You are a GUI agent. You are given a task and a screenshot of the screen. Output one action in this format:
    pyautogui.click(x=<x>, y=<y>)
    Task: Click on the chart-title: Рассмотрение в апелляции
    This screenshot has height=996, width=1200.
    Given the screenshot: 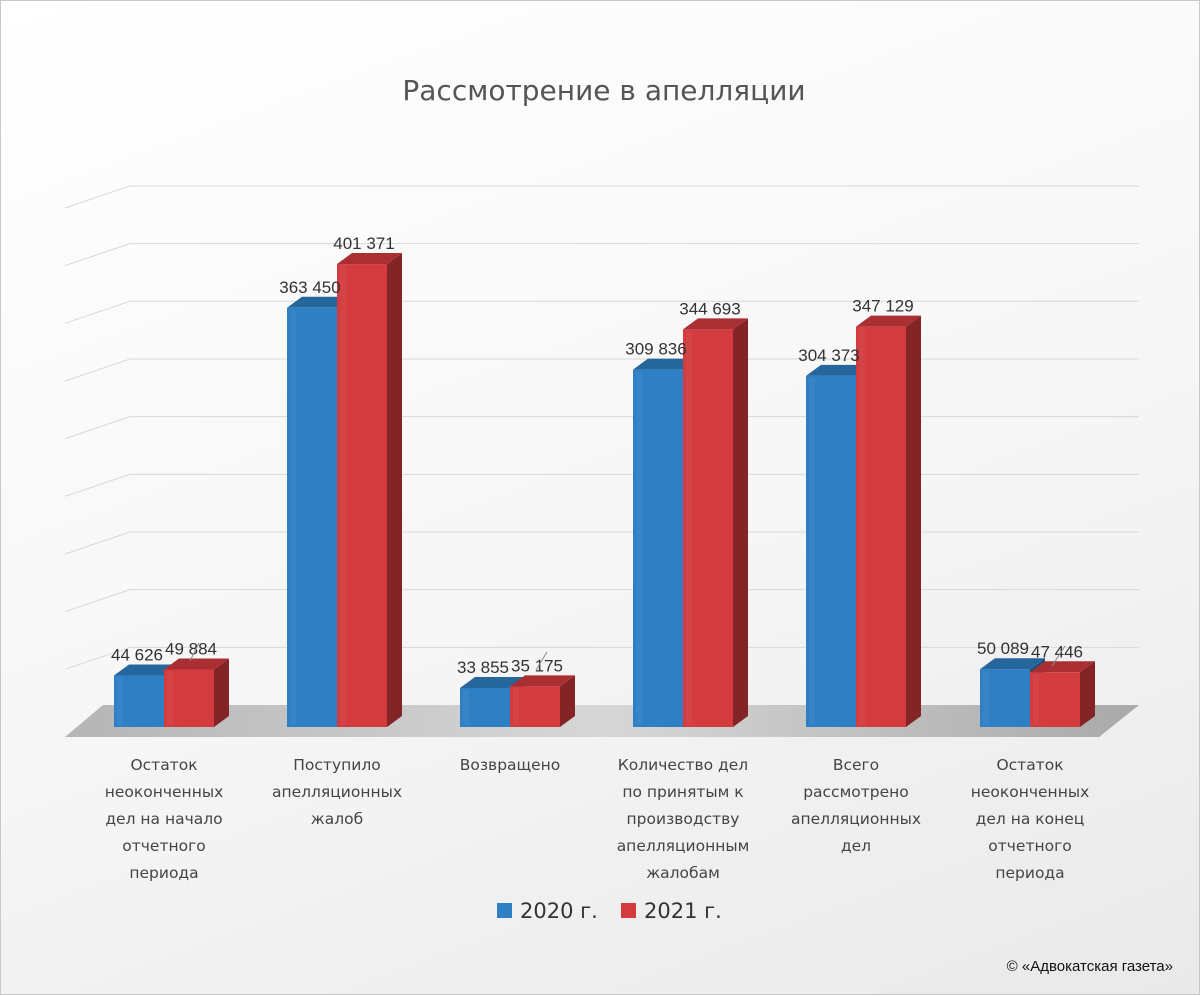 What is the action you would take?
    pyautogui.click(x=603, y=90)
    